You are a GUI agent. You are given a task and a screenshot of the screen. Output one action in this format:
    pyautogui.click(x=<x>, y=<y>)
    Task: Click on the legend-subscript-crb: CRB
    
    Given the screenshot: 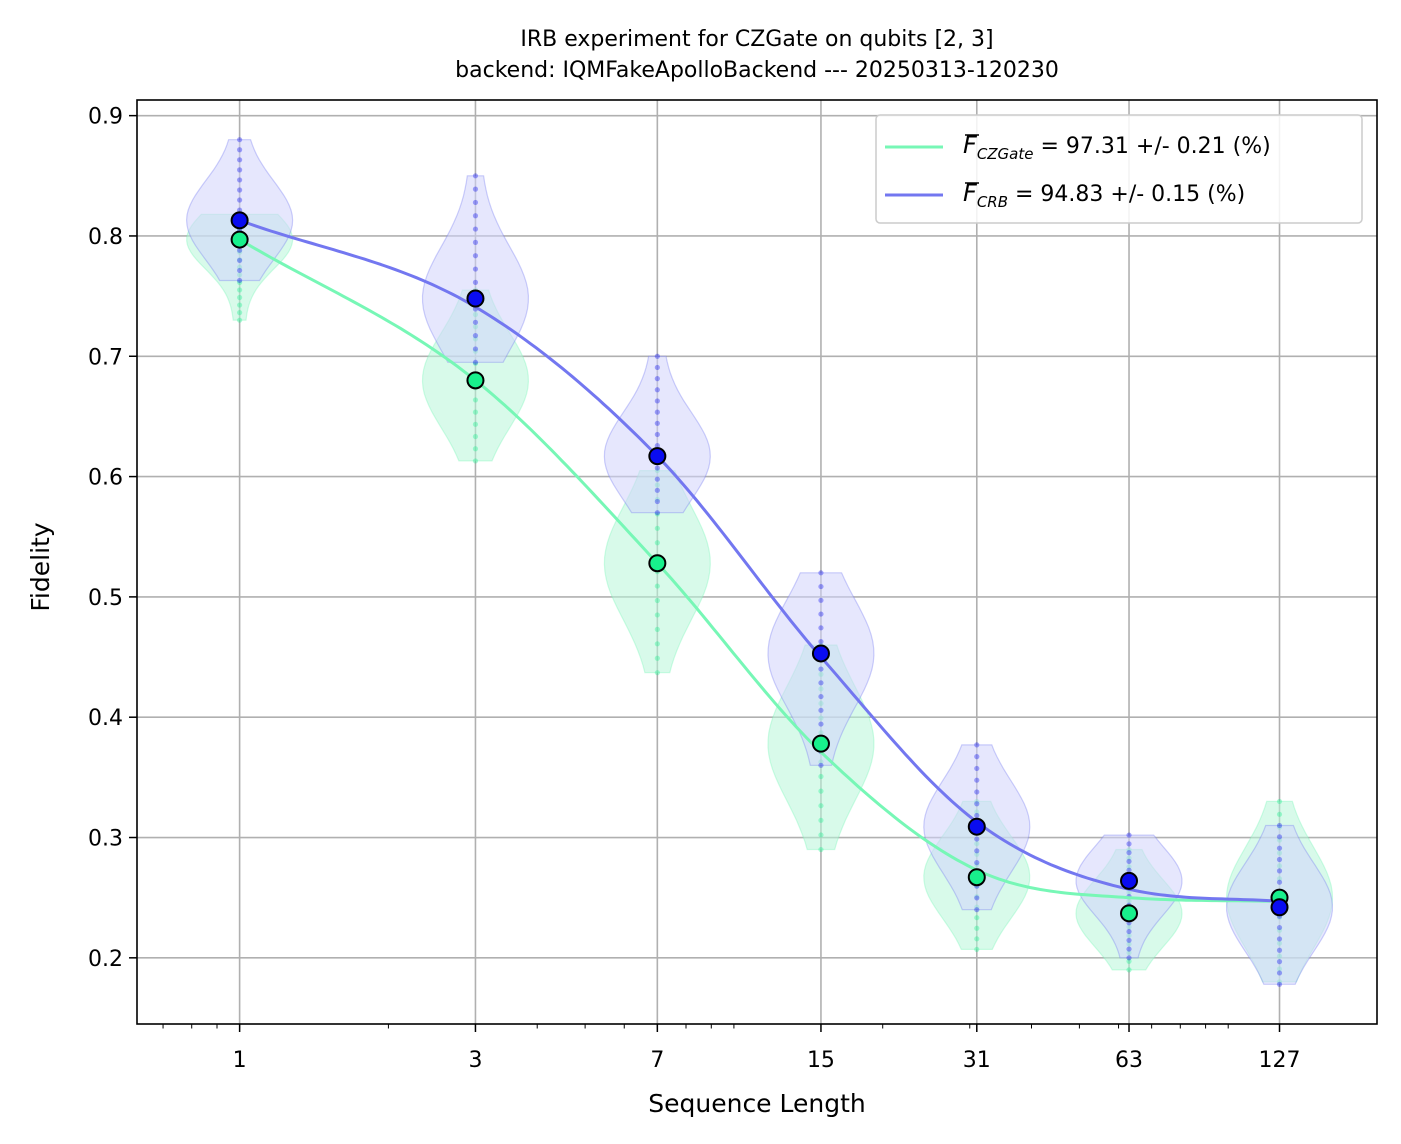 What is the action you would take?
    pyautogui.click(x=992, y=202)
    